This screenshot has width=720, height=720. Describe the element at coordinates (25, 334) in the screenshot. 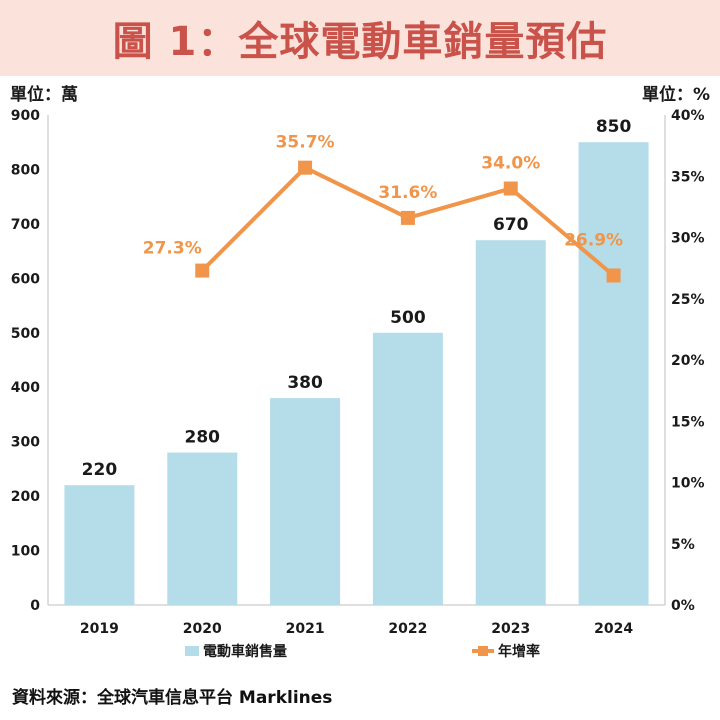

I see `left-axis-tick-label: 500` at that location.